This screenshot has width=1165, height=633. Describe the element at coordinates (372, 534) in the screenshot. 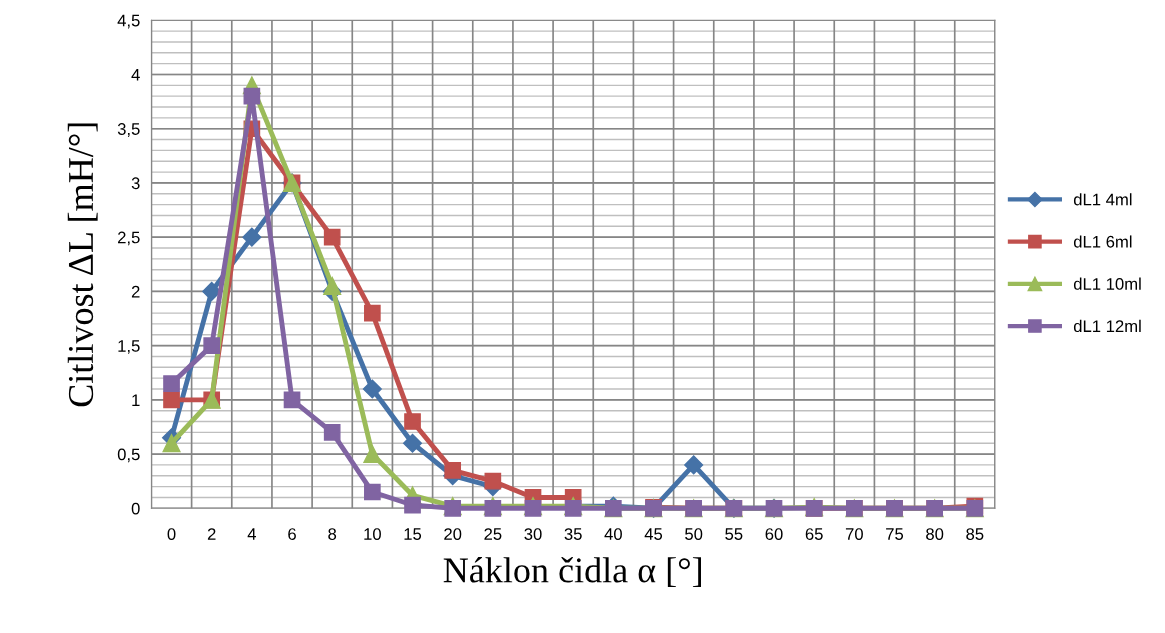

I see `x-tick-label: 10` at that location.